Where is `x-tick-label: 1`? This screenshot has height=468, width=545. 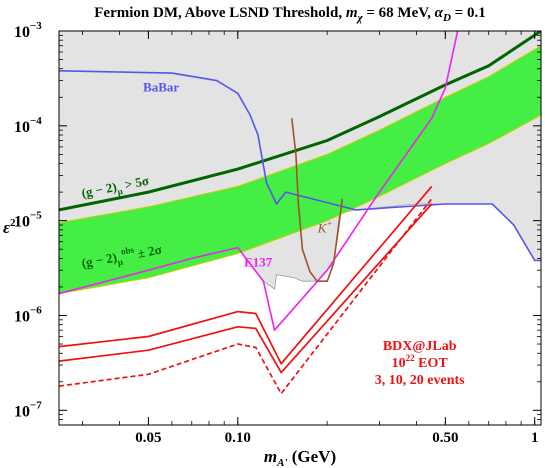
x-tick-label: 1 is located at coordinates (535, 438).